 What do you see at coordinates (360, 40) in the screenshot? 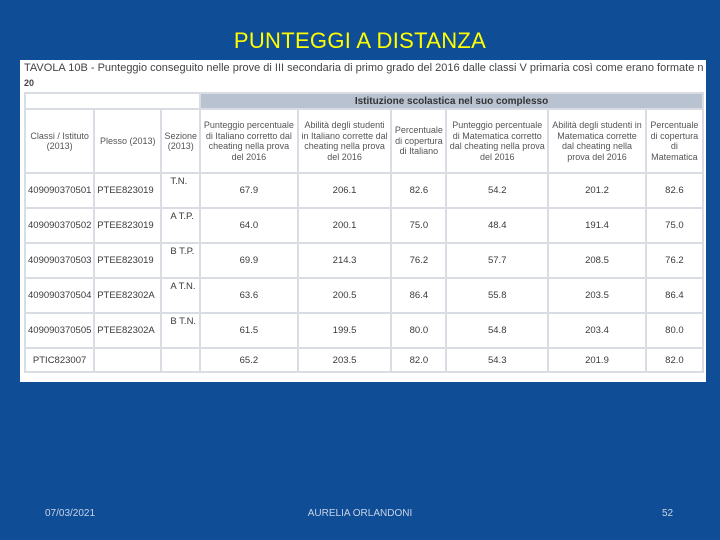
I see `slide-title: PUNTEGGI A DISTANZA` at bounding box center [360, 40].